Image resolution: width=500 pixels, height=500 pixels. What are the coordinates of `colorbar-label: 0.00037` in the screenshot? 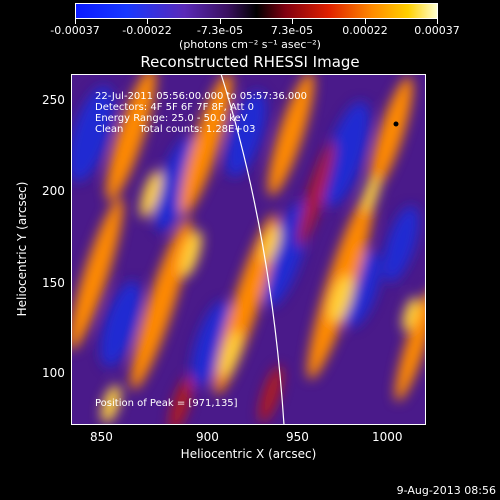 It's located at (437, 30).